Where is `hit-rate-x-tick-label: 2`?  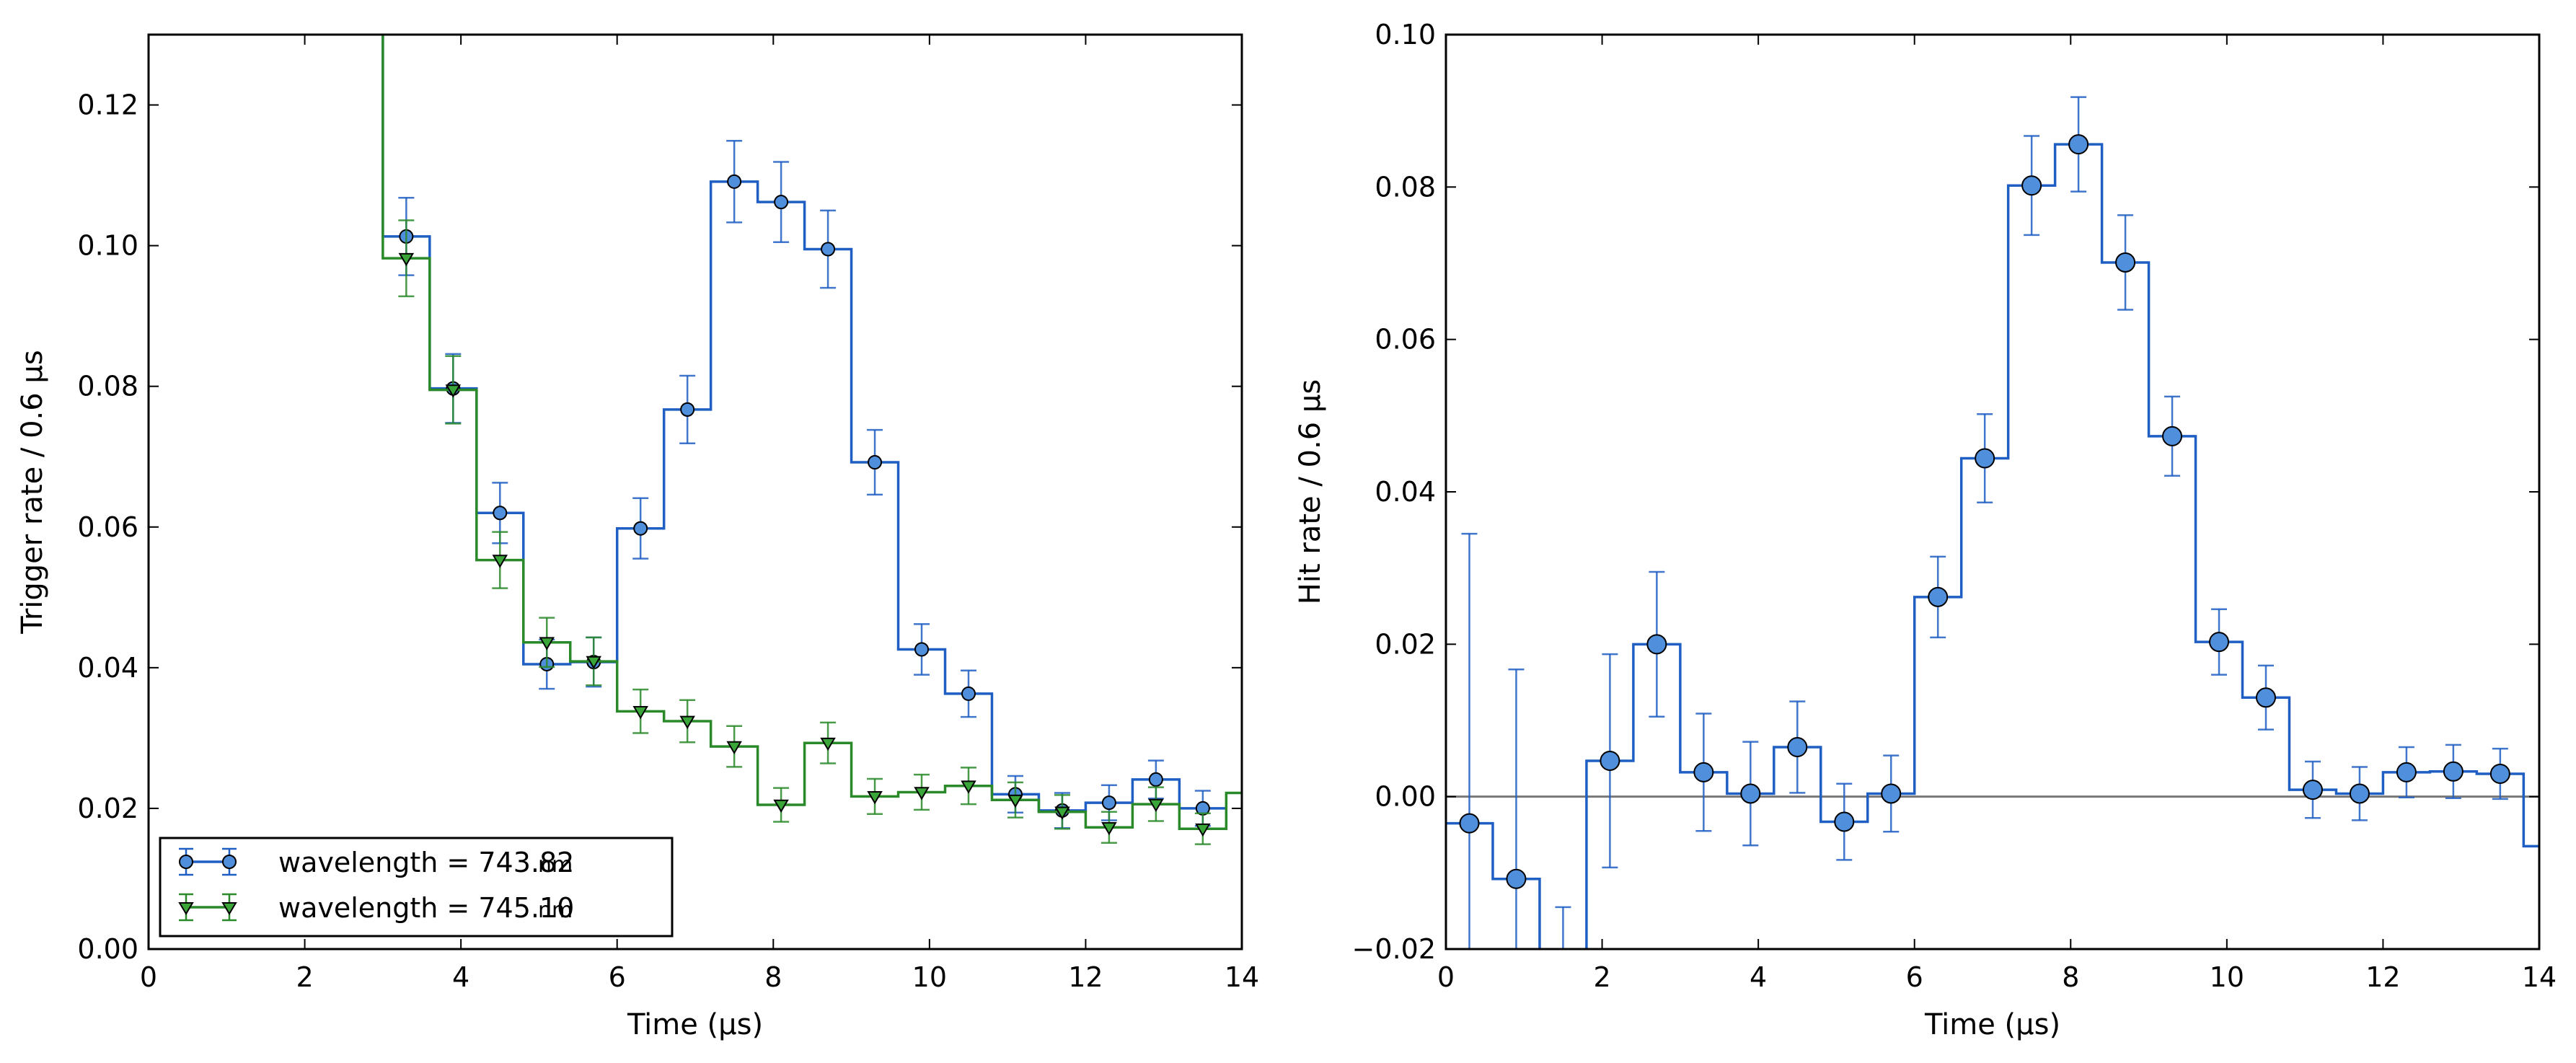
hit-rate-x-tick-label: 2 is located at coordinates (1601, 977).